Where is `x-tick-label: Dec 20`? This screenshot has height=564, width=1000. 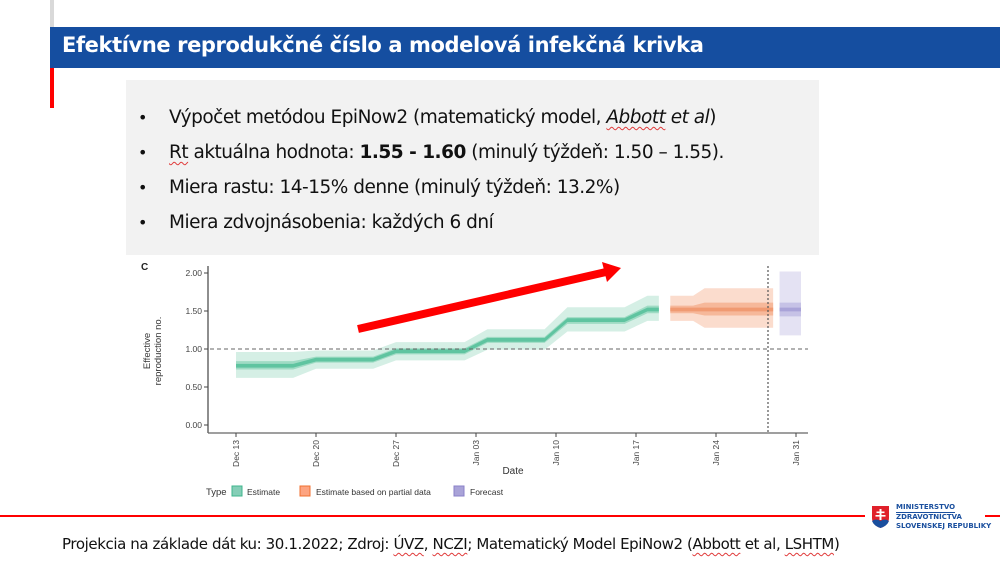
x-tick-label: Dec 20 is located at coordinates (316, 453).